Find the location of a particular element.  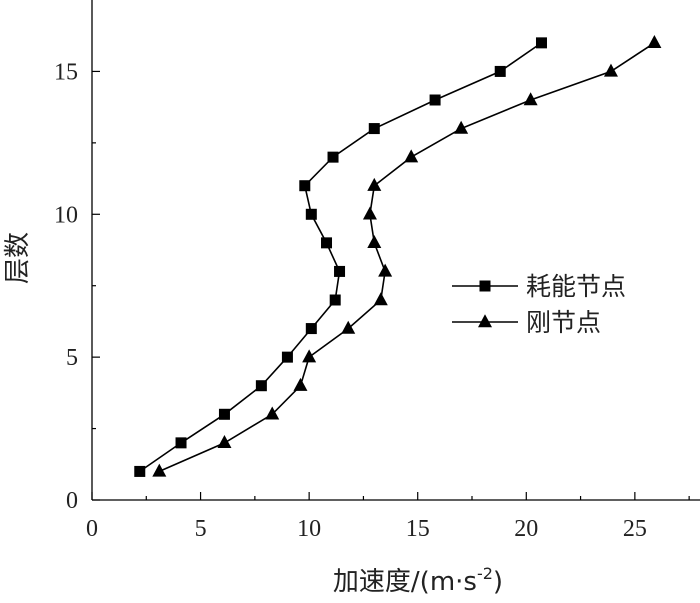

x-tick-label: 10 is located at coordinates (309, 529).